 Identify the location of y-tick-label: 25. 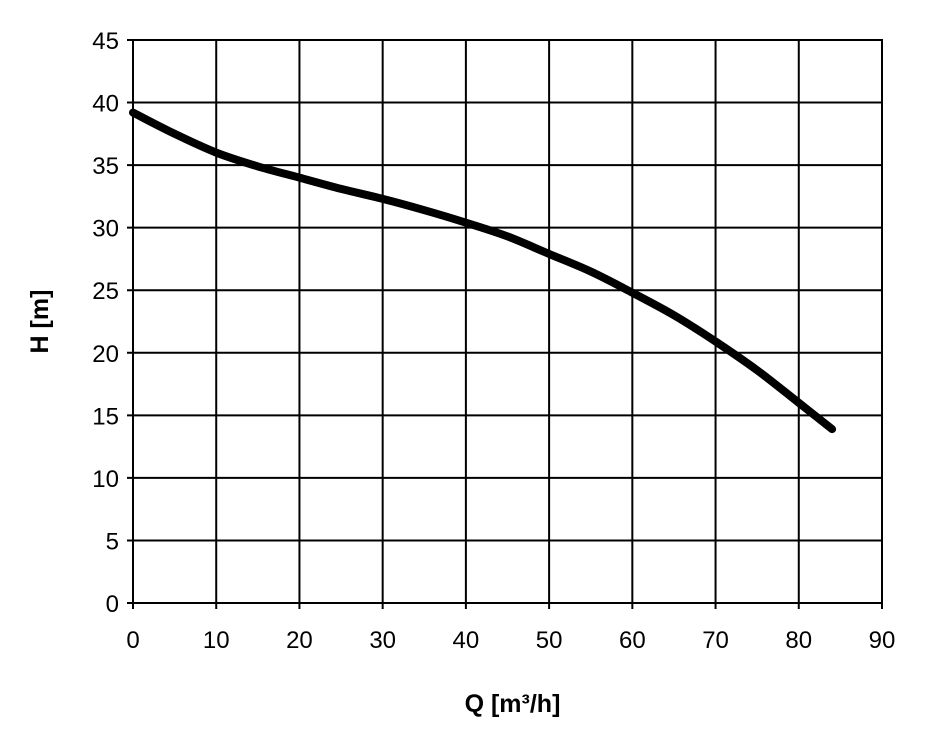
(105, 291).